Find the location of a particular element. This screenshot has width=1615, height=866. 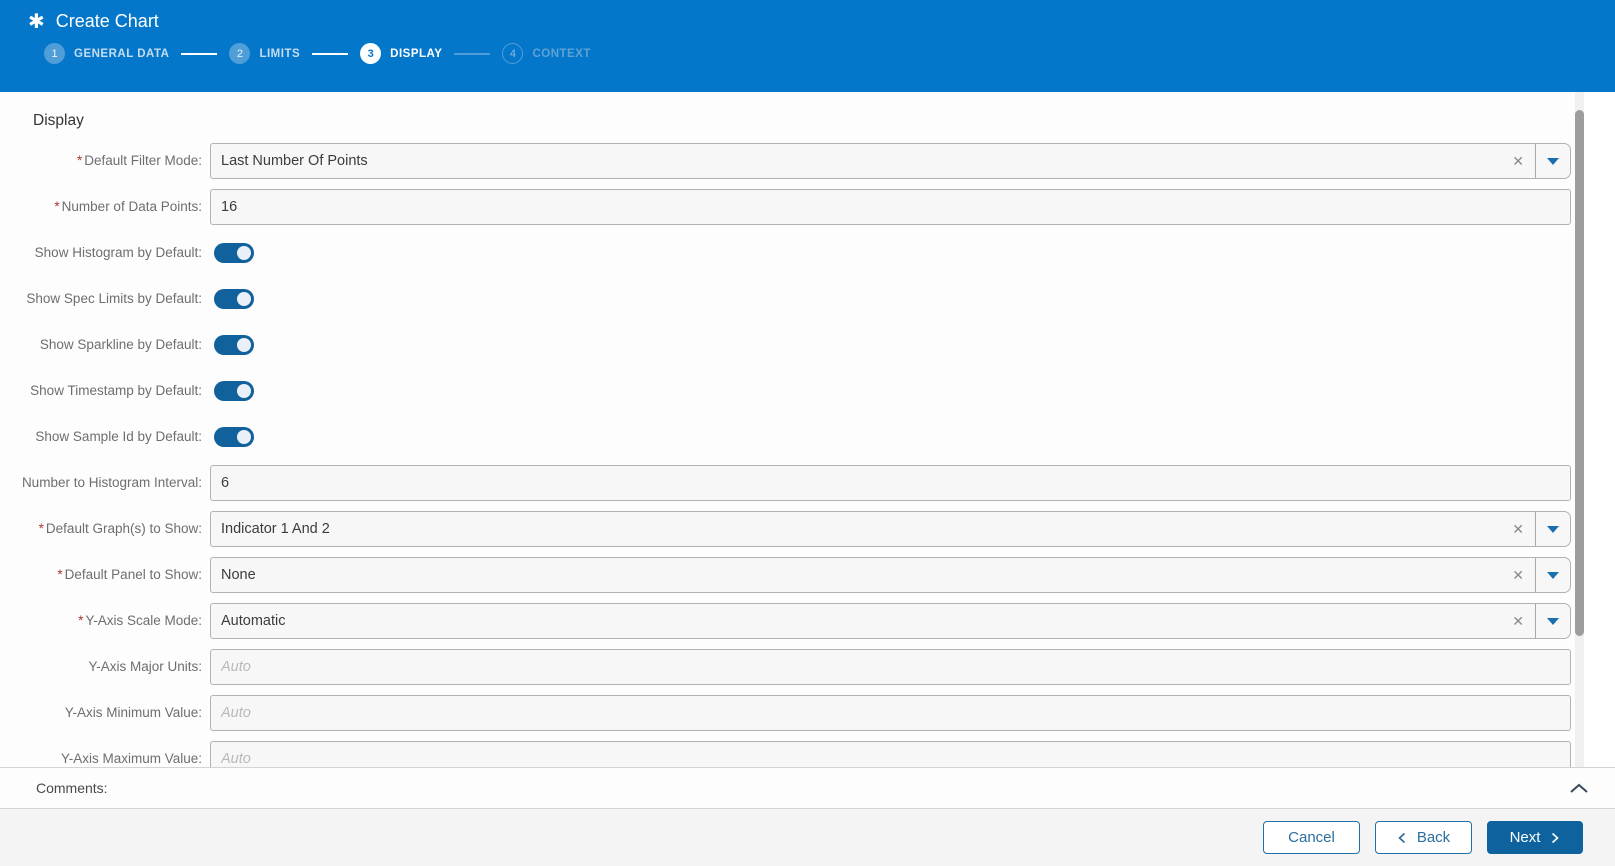

form-row-show-sample-id-by-default: *Show Sample Id by Default: is located at coordinates (794, 437).